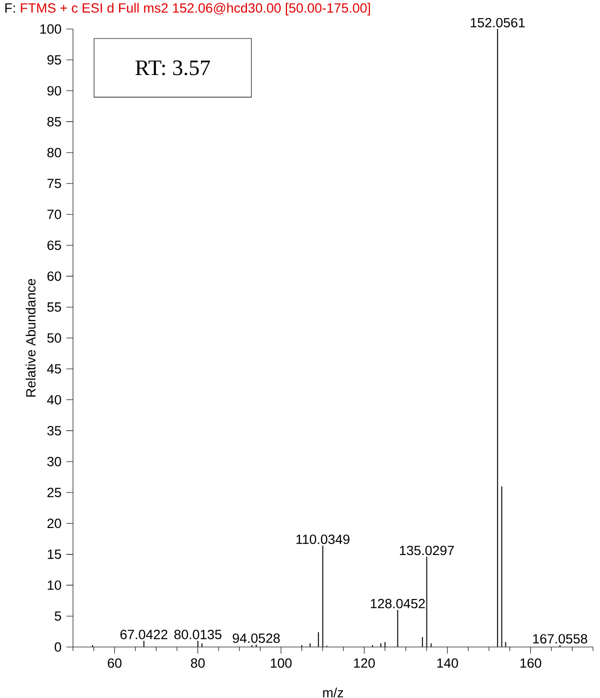 Image resolution: width=600 pixels, height=698 pixels. Describe the element at coordinates (54, 245) in the screenshot. I see `y-tick-label: 65` at that location.